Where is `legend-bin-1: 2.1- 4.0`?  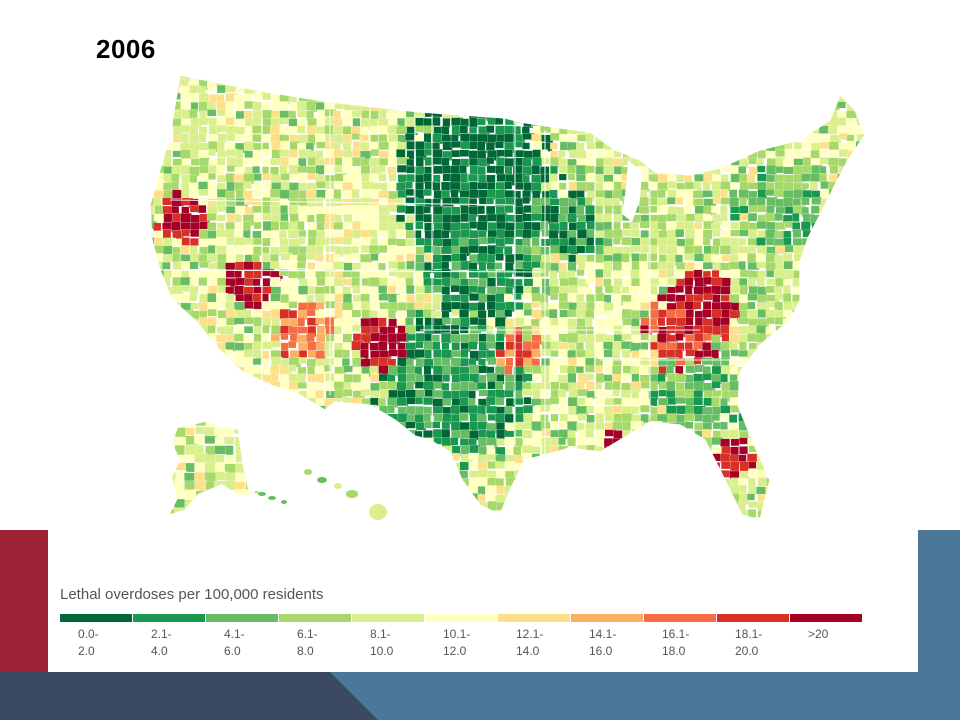
legend-bin-1: 2.1- 4.0 is located at coordinates (169, 637).